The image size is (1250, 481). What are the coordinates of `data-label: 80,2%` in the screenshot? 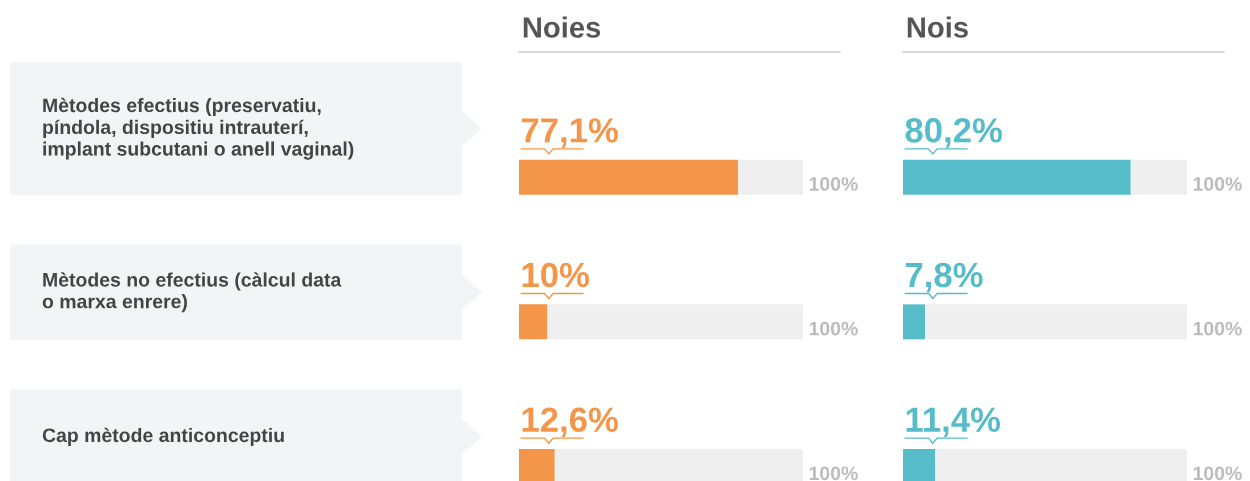 It's located at (953, 133).